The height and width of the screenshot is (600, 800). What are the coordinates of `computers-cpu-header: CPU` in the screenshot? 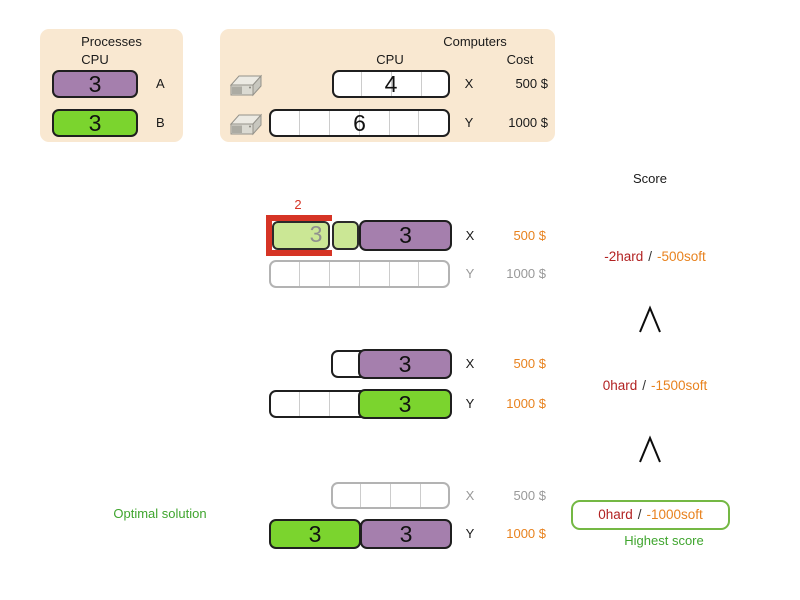 It's located at (390, 59).